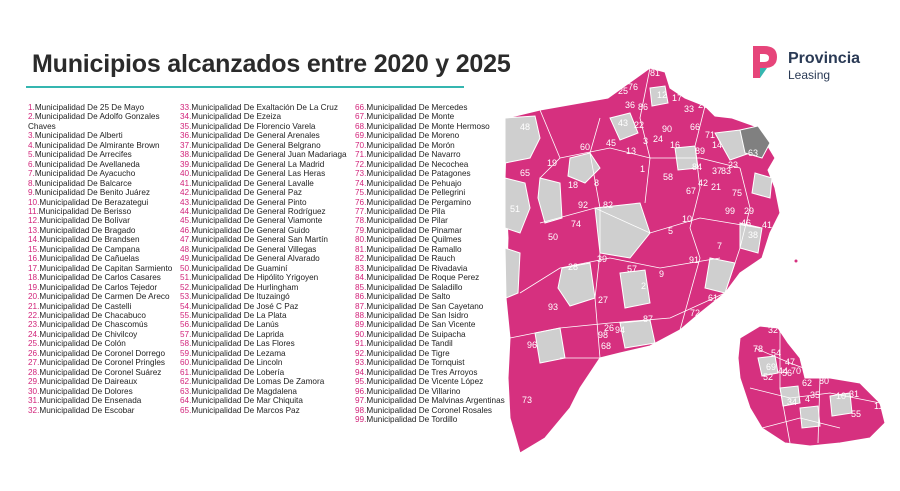  I want to click on municipality-name: Municipalidad De General Rodríguez, so click(258, 211).